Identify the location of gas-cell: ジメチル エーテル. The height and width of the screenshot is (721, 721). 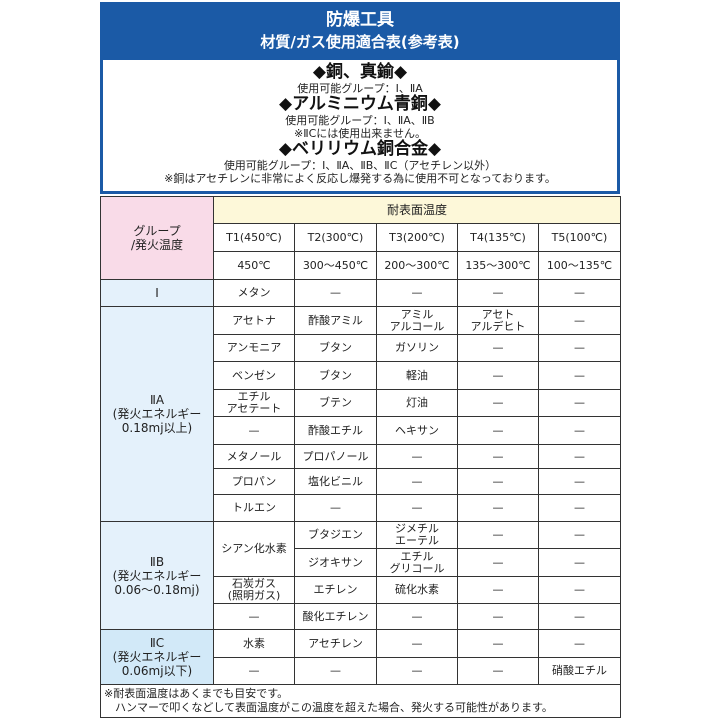
(417, 535).